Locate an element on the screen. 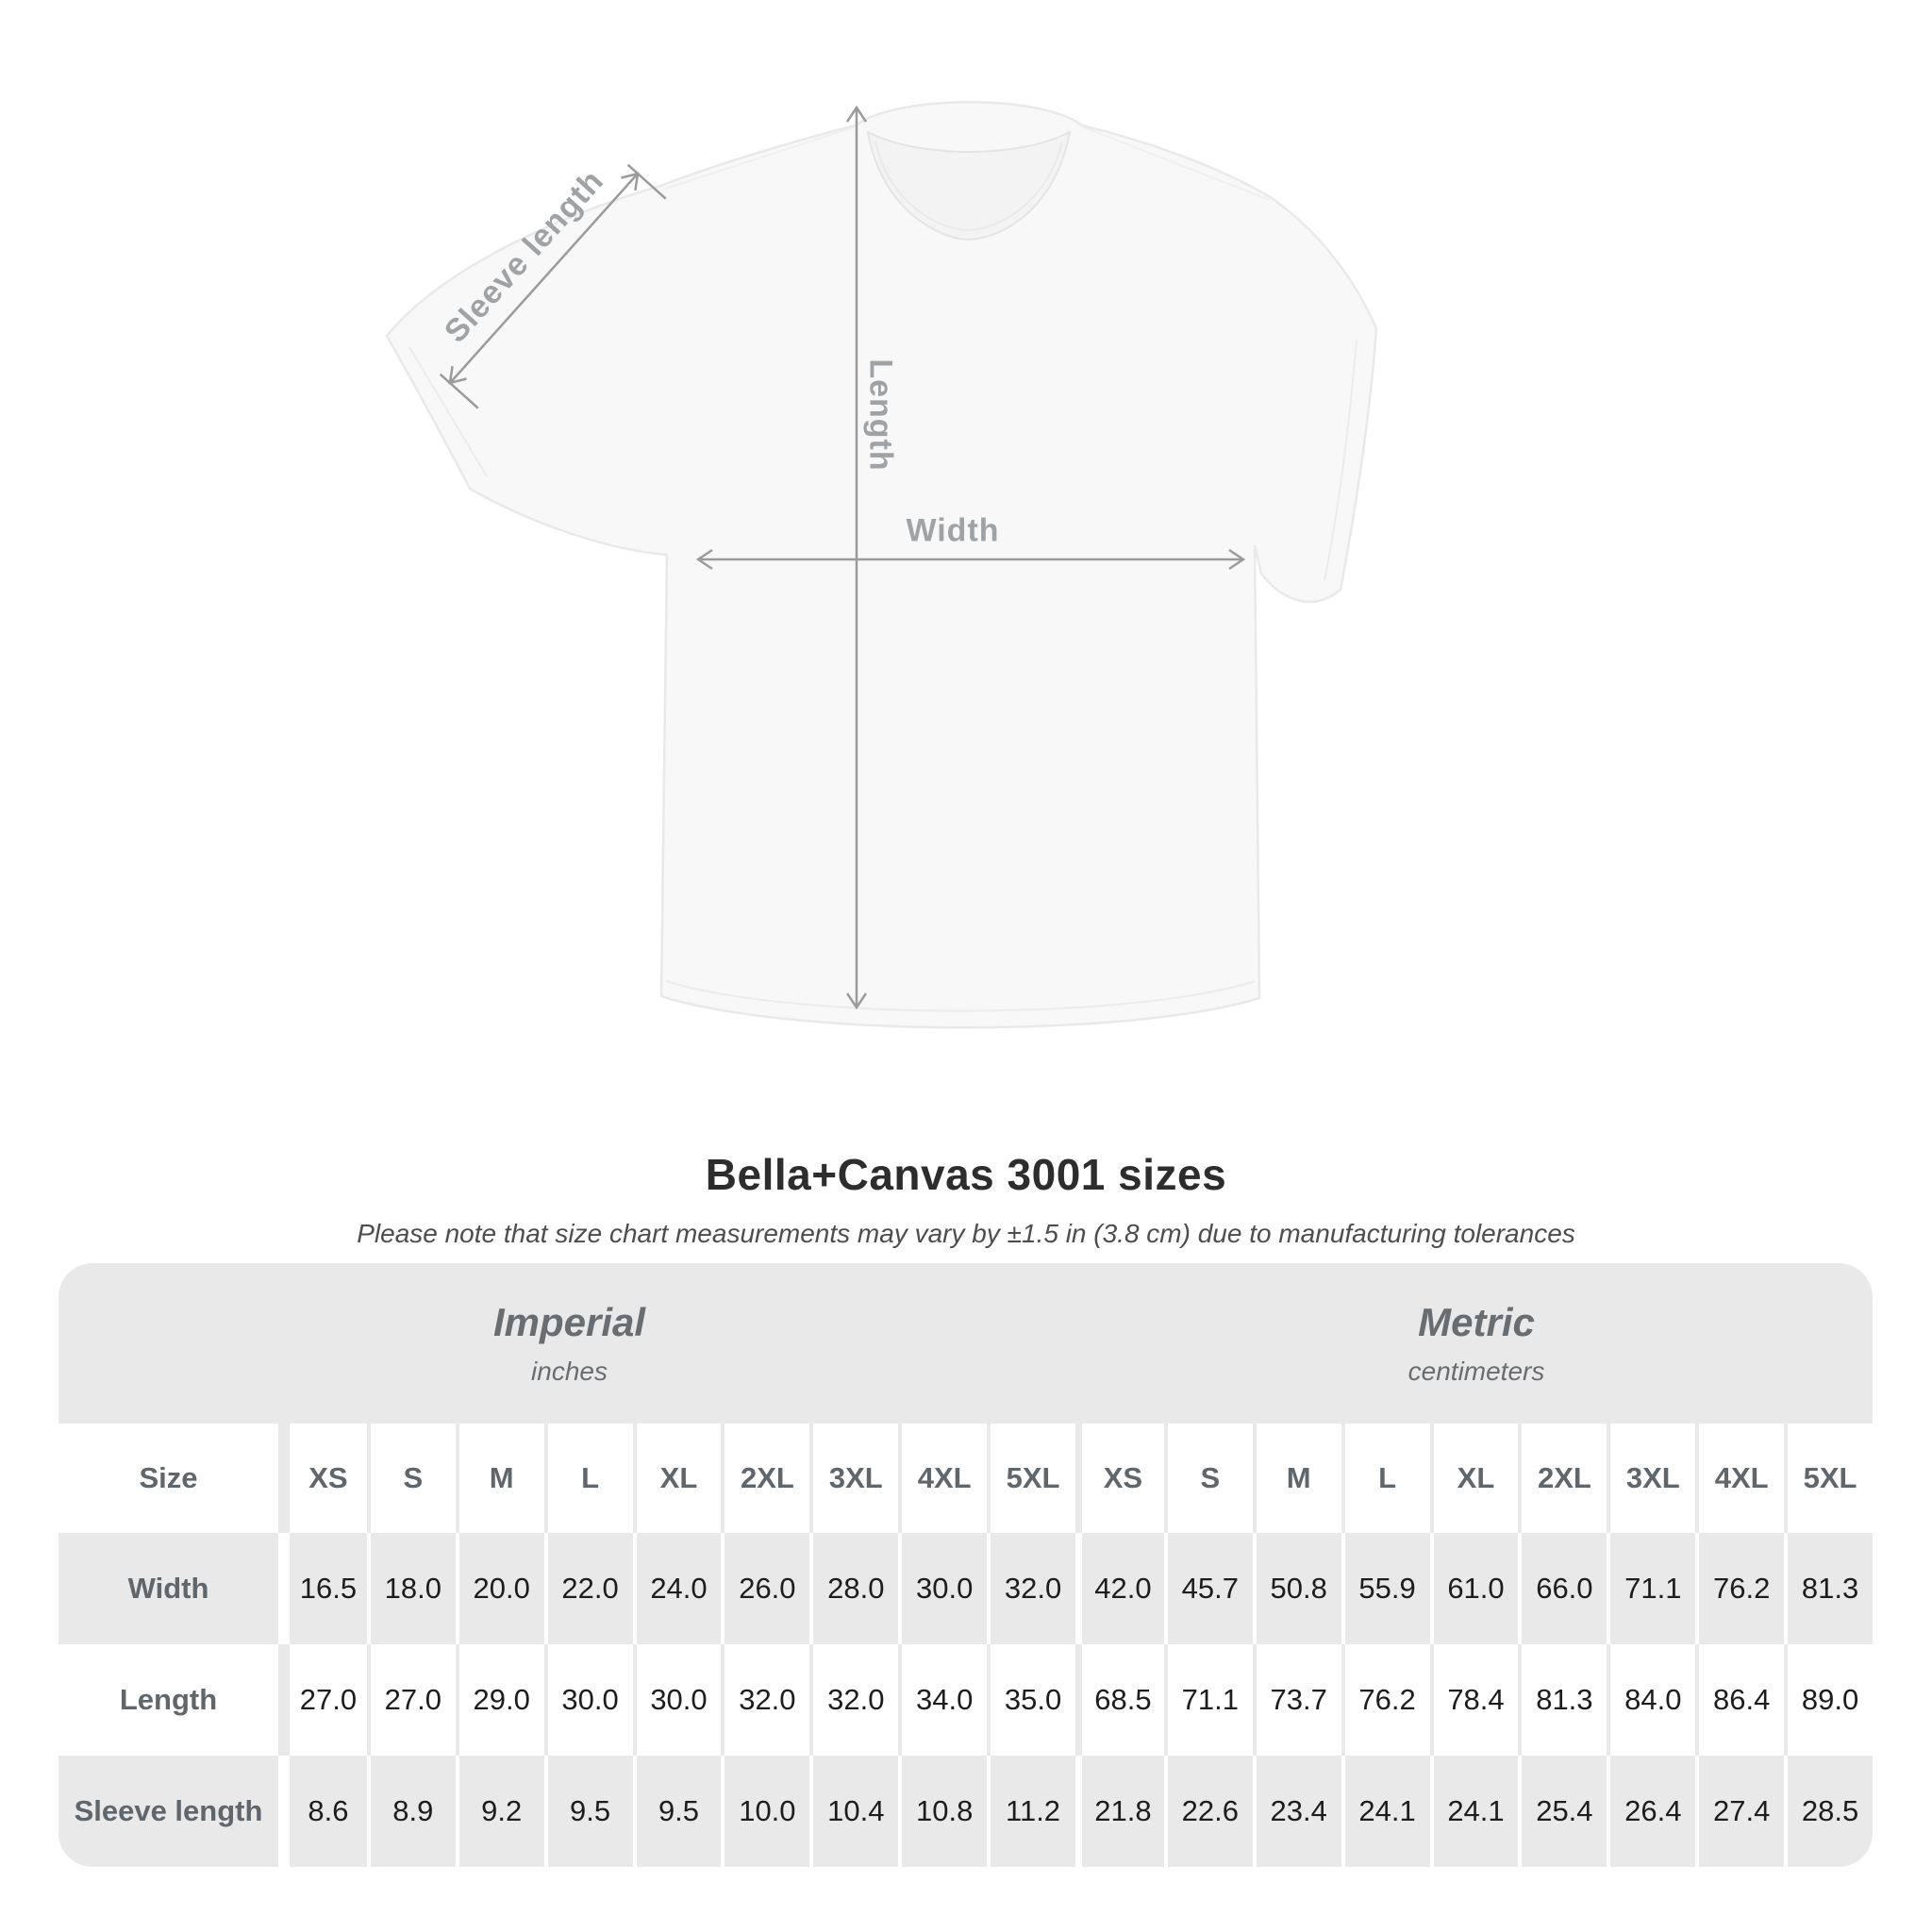 The image size is (1932, 1932). table-cell: 42.0 is located at coordinates (1119, 1589).